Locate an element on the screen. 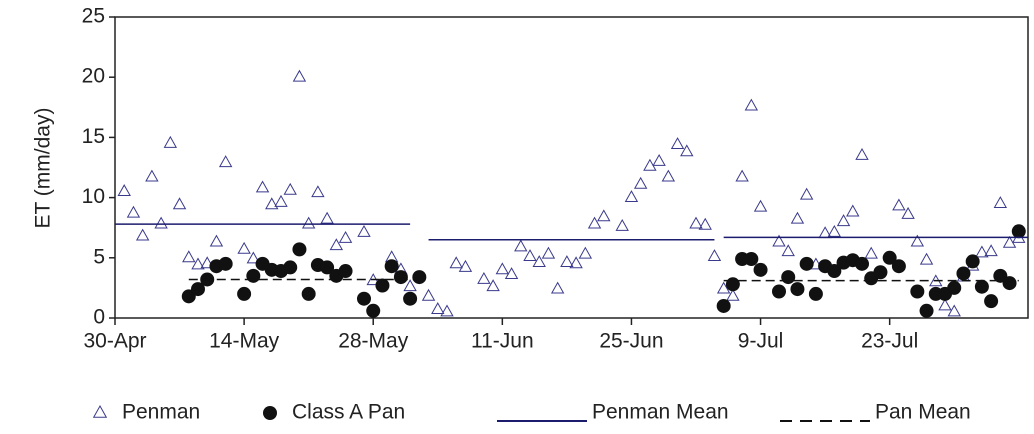 This screenshot has height=434, width=1034. x-tick-label: 23-Jul is located at coordinates (889, 341).